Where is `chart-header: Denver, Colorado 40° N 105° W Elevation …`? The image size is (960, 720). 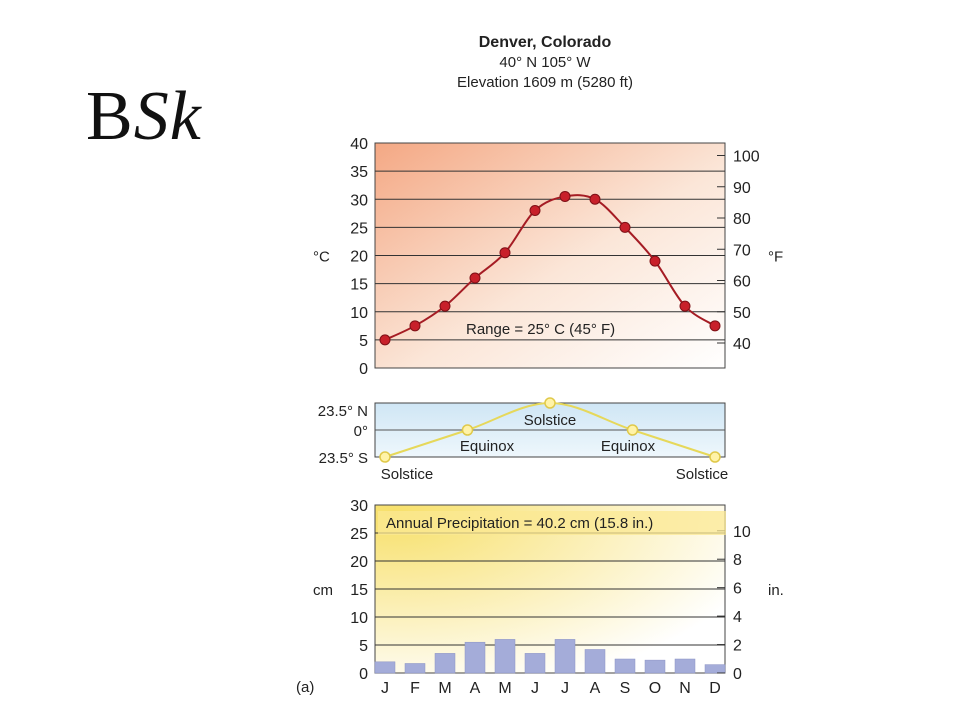
chart-header: Denver, Colorado 40° N 105° W Elevation … is located at coordinates (545, 63).